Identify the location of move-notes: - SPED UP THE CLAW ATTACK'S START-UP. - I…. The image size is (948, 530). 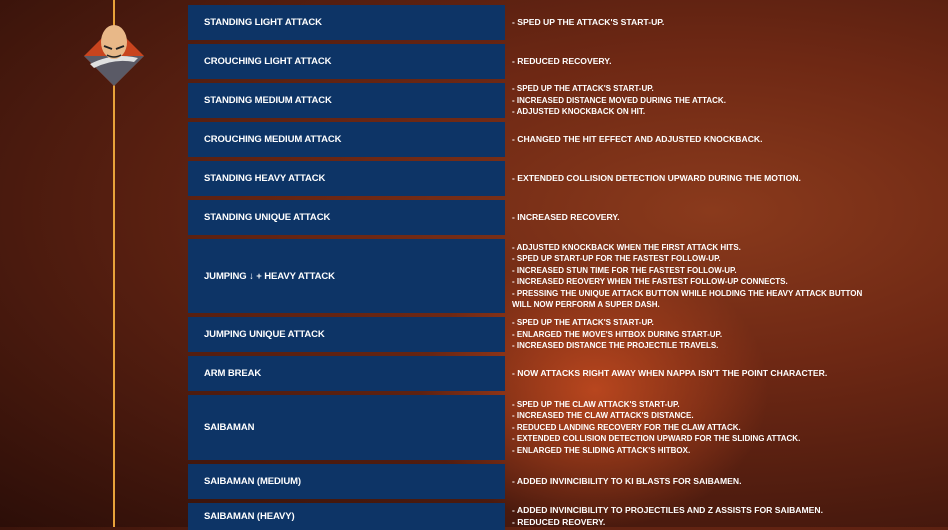
(672, 427).